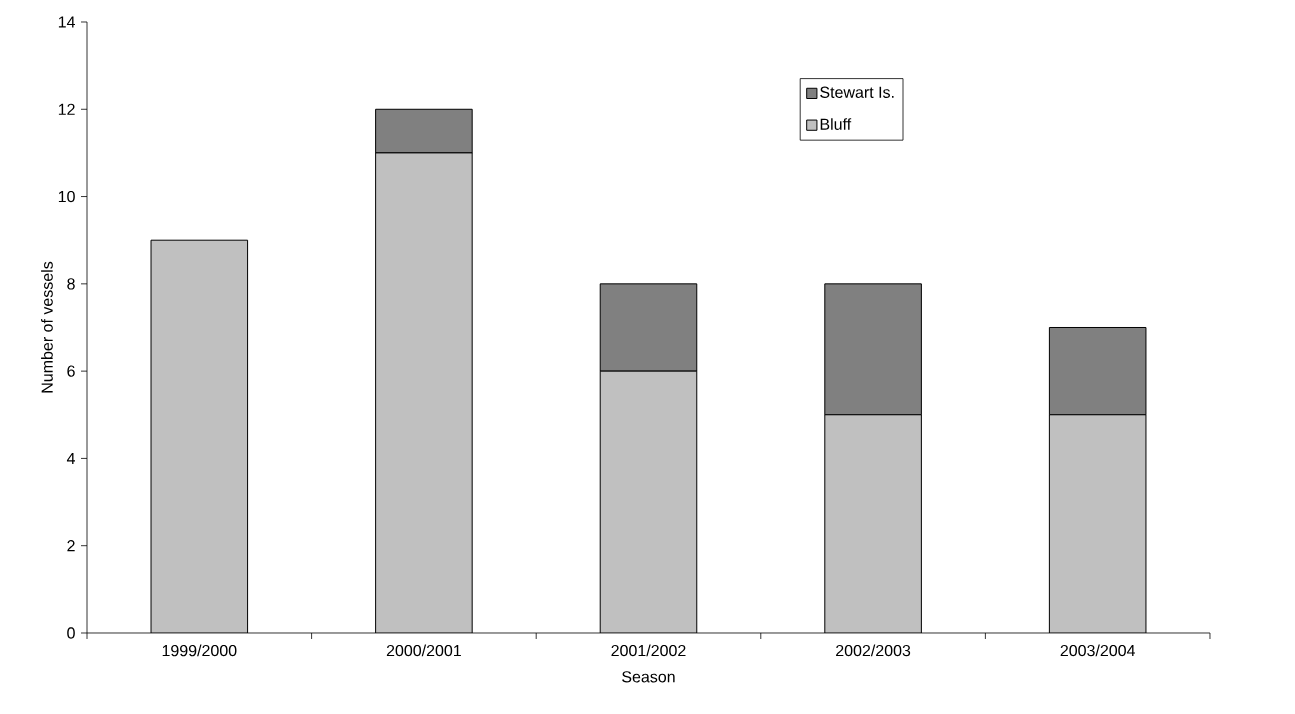  I want to click on x-tick-label: 2000/2001, so click(423, 650).